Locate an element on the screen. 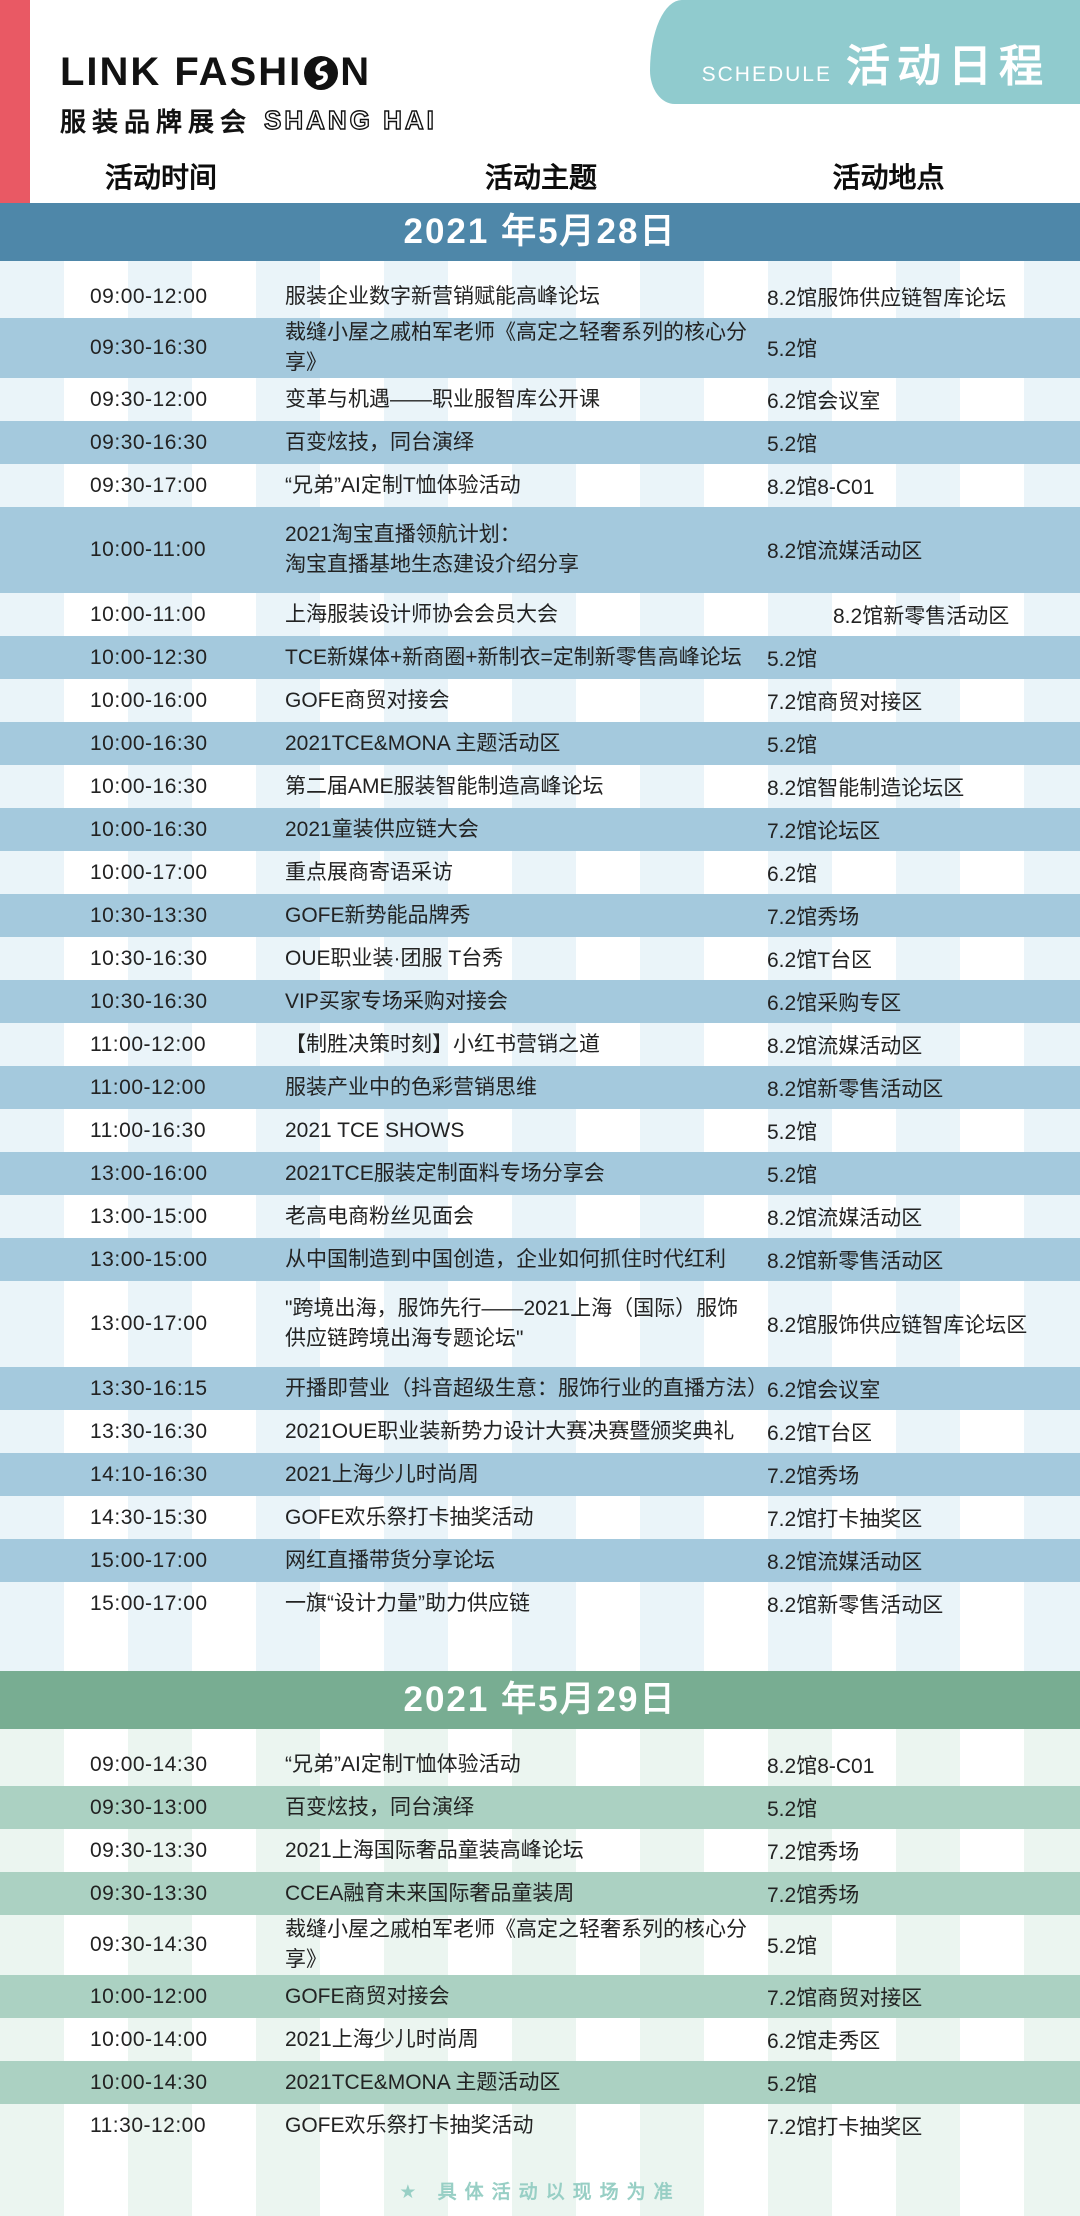 The height and width of the screenshot is (2216, 1080). event-topic-line: 一旗“设计力量”助力供应链 is located at coordinates (407, 1603).